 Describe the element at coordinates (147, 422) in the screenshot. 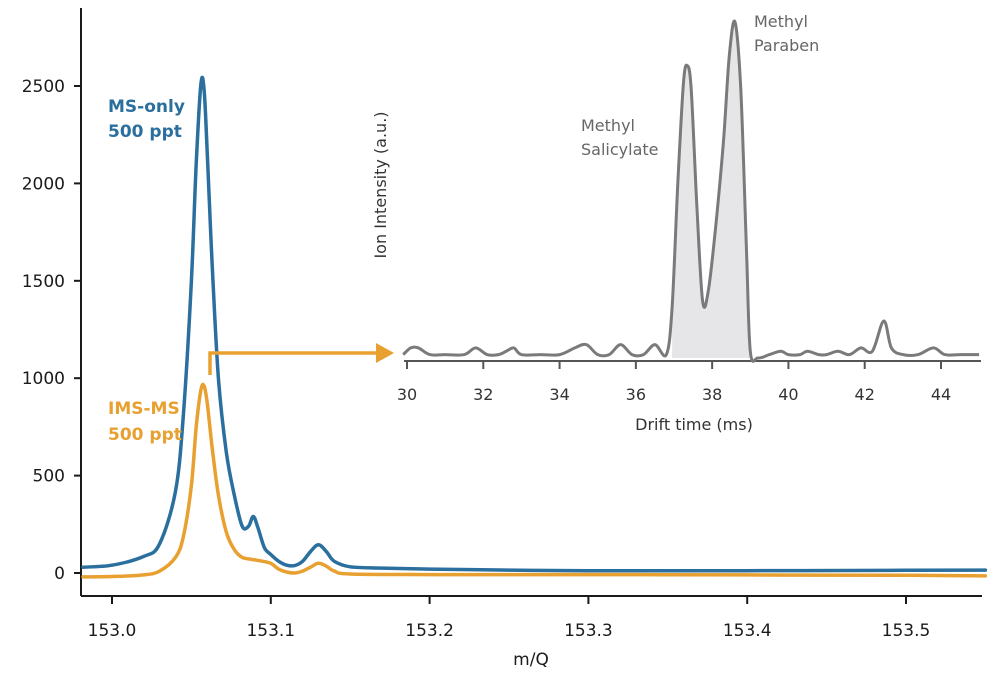

I see `ims-ms-label: IMS-MS 500 ppt` at that location.